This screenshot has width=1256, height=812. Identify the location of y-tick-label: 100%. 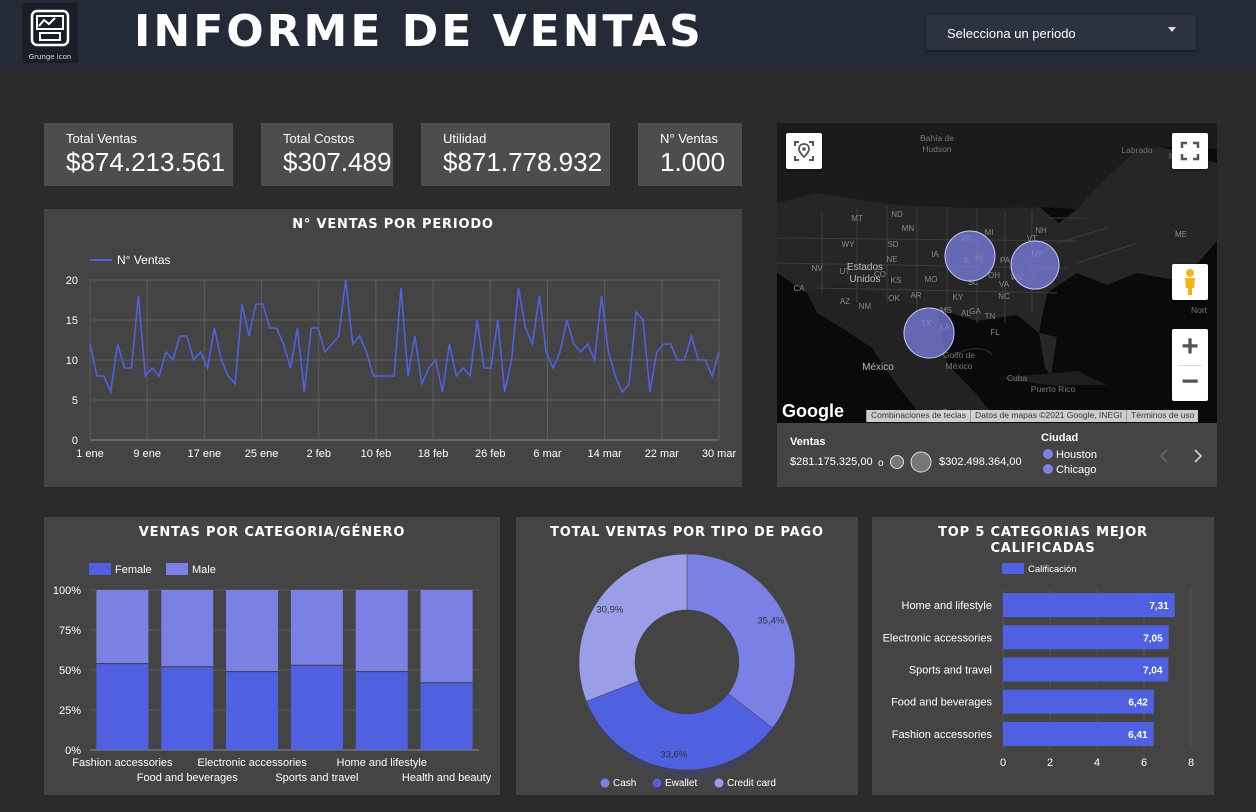
(67, 591).